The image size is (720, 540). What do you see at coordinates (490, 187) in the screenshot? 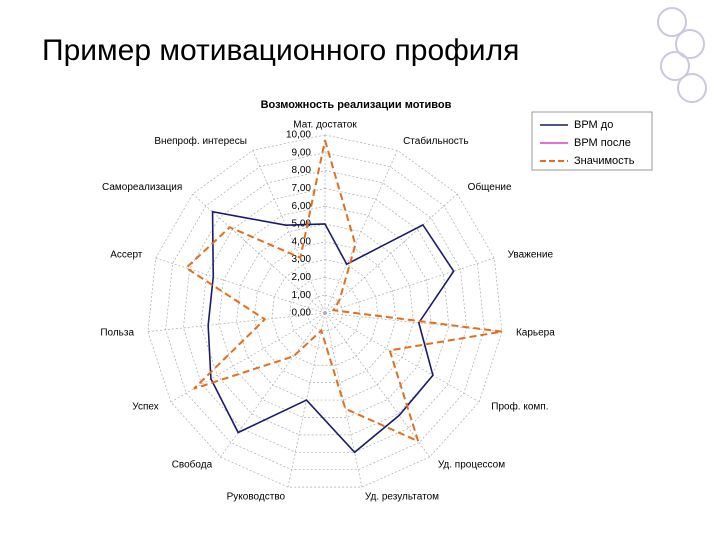
I see `category-label: Общение` at bounding box center [490, 187].